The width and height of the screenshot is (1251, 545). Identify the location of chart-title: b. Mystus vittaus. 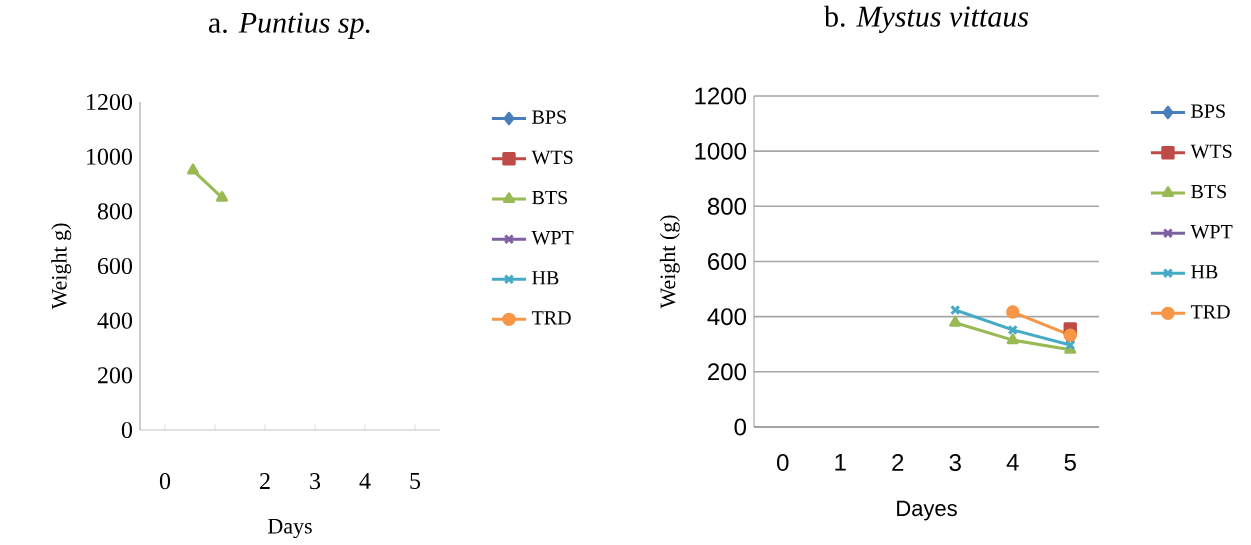
(926, 19).